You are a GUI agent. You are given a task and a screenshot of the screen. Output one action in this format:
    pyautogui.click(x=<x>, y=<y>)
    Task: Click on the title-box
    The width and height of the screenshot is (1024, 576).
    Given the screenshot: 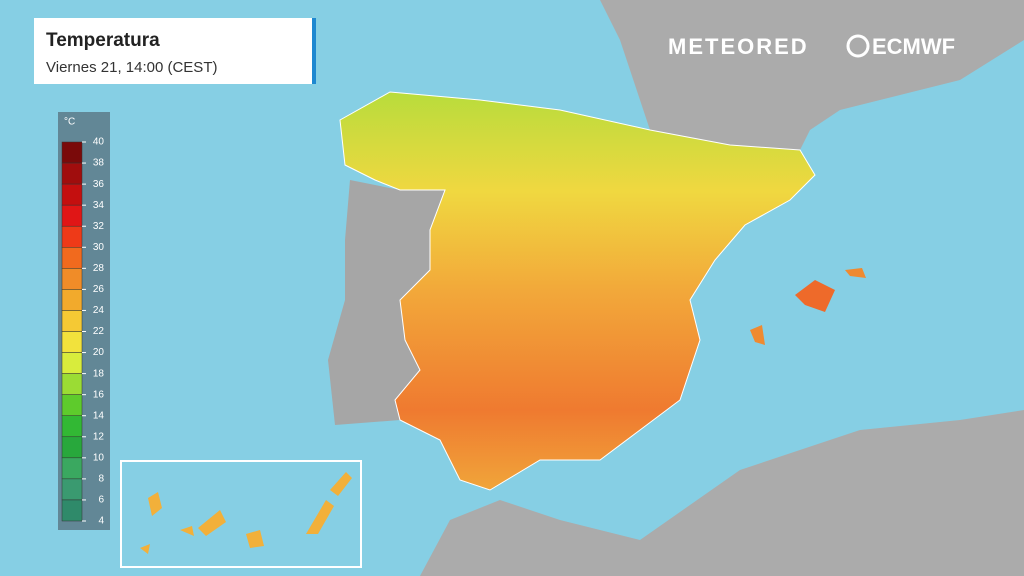 What is the action you would take?
    pyautogui.click(x=175, y=51)
    